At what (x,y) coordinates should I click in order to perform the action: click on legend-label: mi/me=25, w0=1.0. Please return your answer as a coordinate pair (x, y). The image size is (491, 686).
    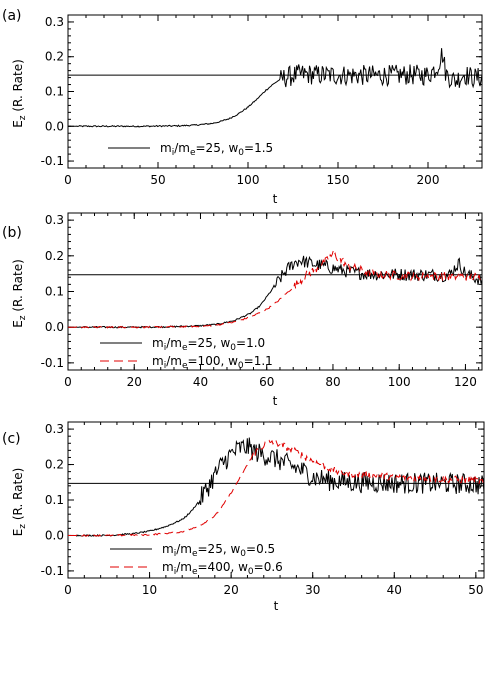
    Looking at the image, I should click on (208, 344).